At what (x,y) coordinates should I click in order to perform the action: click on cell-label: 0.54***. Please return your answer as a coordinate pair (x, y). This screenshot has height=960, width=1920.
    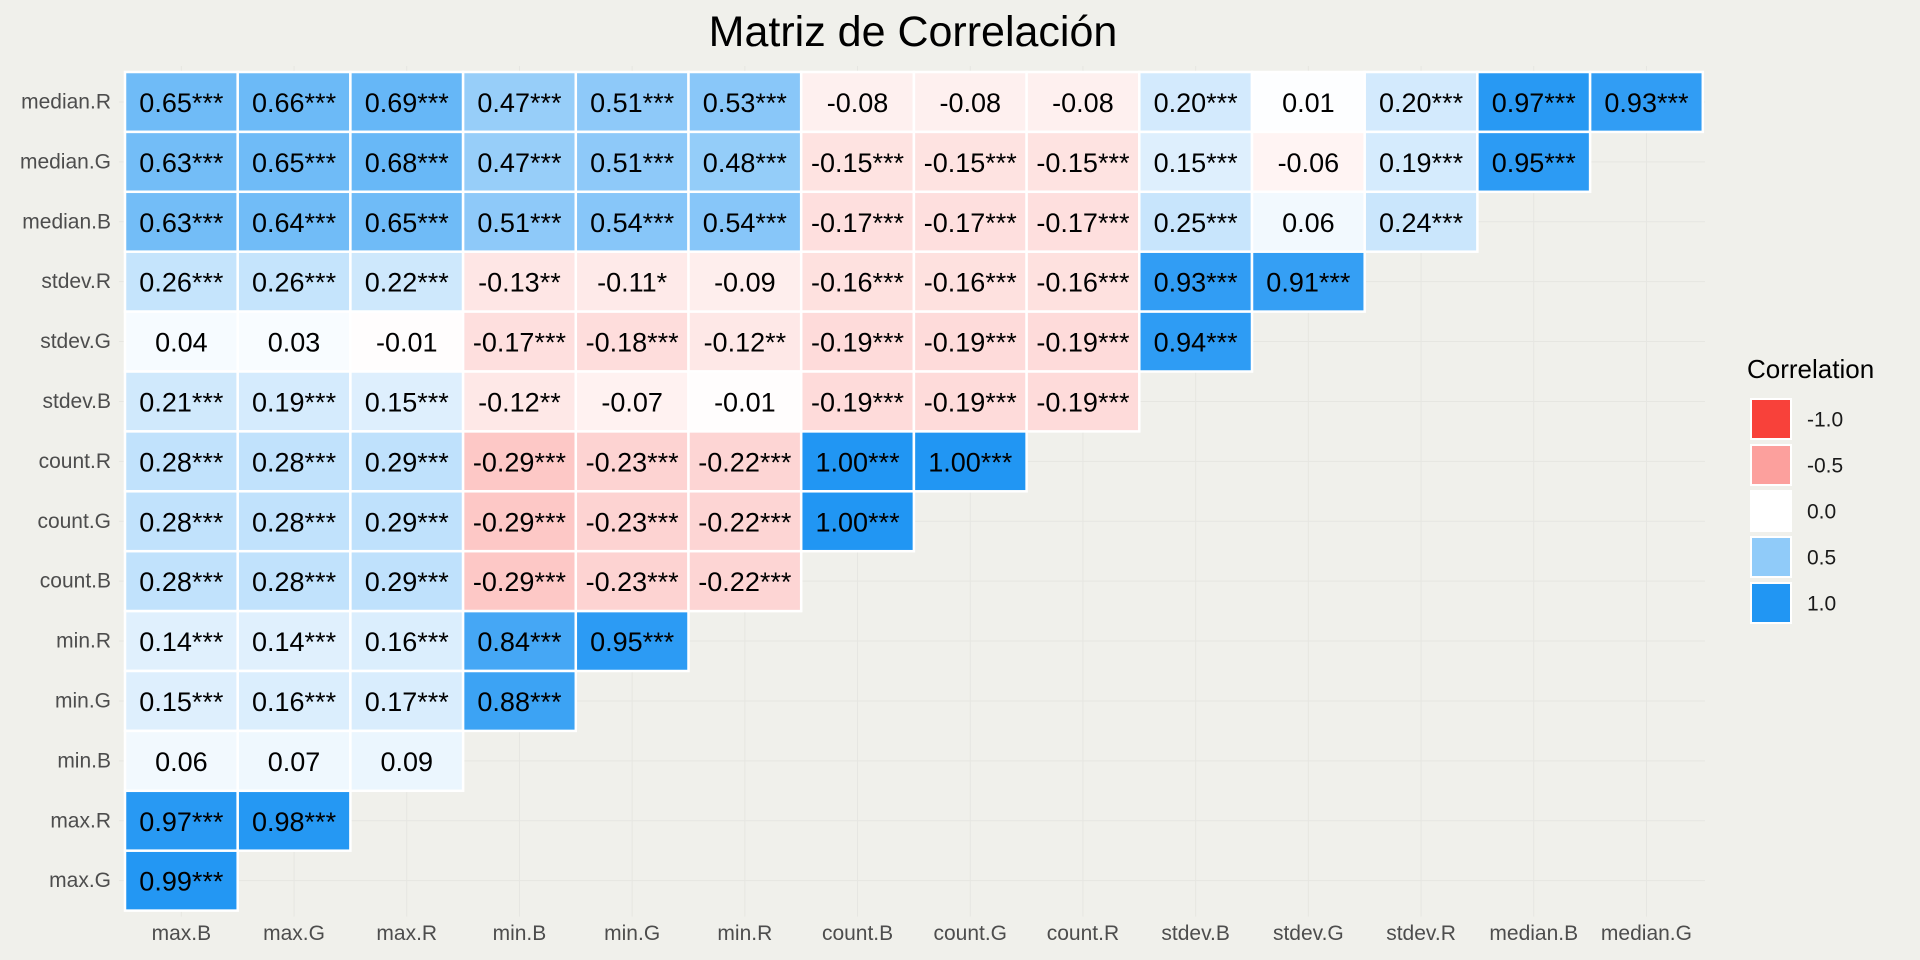
    Looking at the image, I should click on (632, 223).